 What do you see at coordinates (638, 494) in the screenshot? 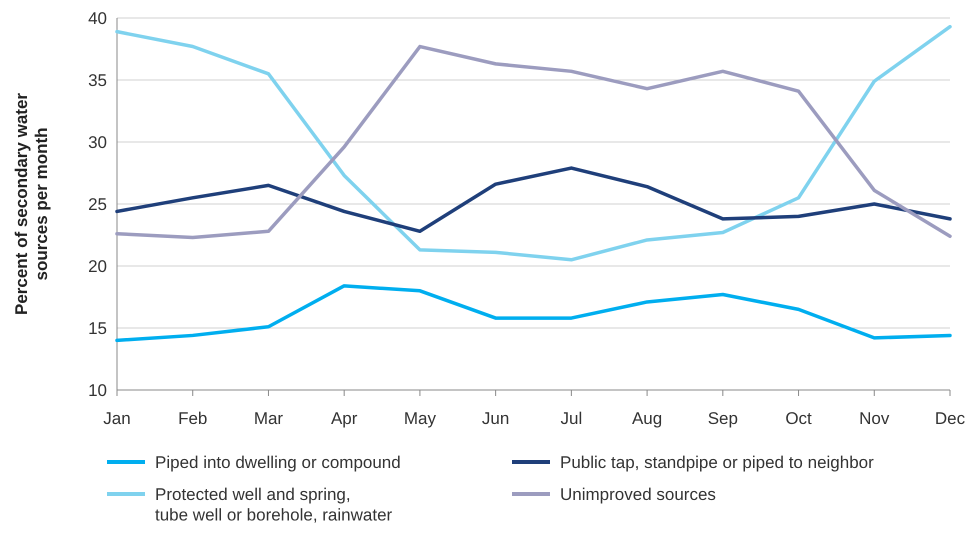
I see `legend-label: Unimproved sources` at bounding box center [638, 494].